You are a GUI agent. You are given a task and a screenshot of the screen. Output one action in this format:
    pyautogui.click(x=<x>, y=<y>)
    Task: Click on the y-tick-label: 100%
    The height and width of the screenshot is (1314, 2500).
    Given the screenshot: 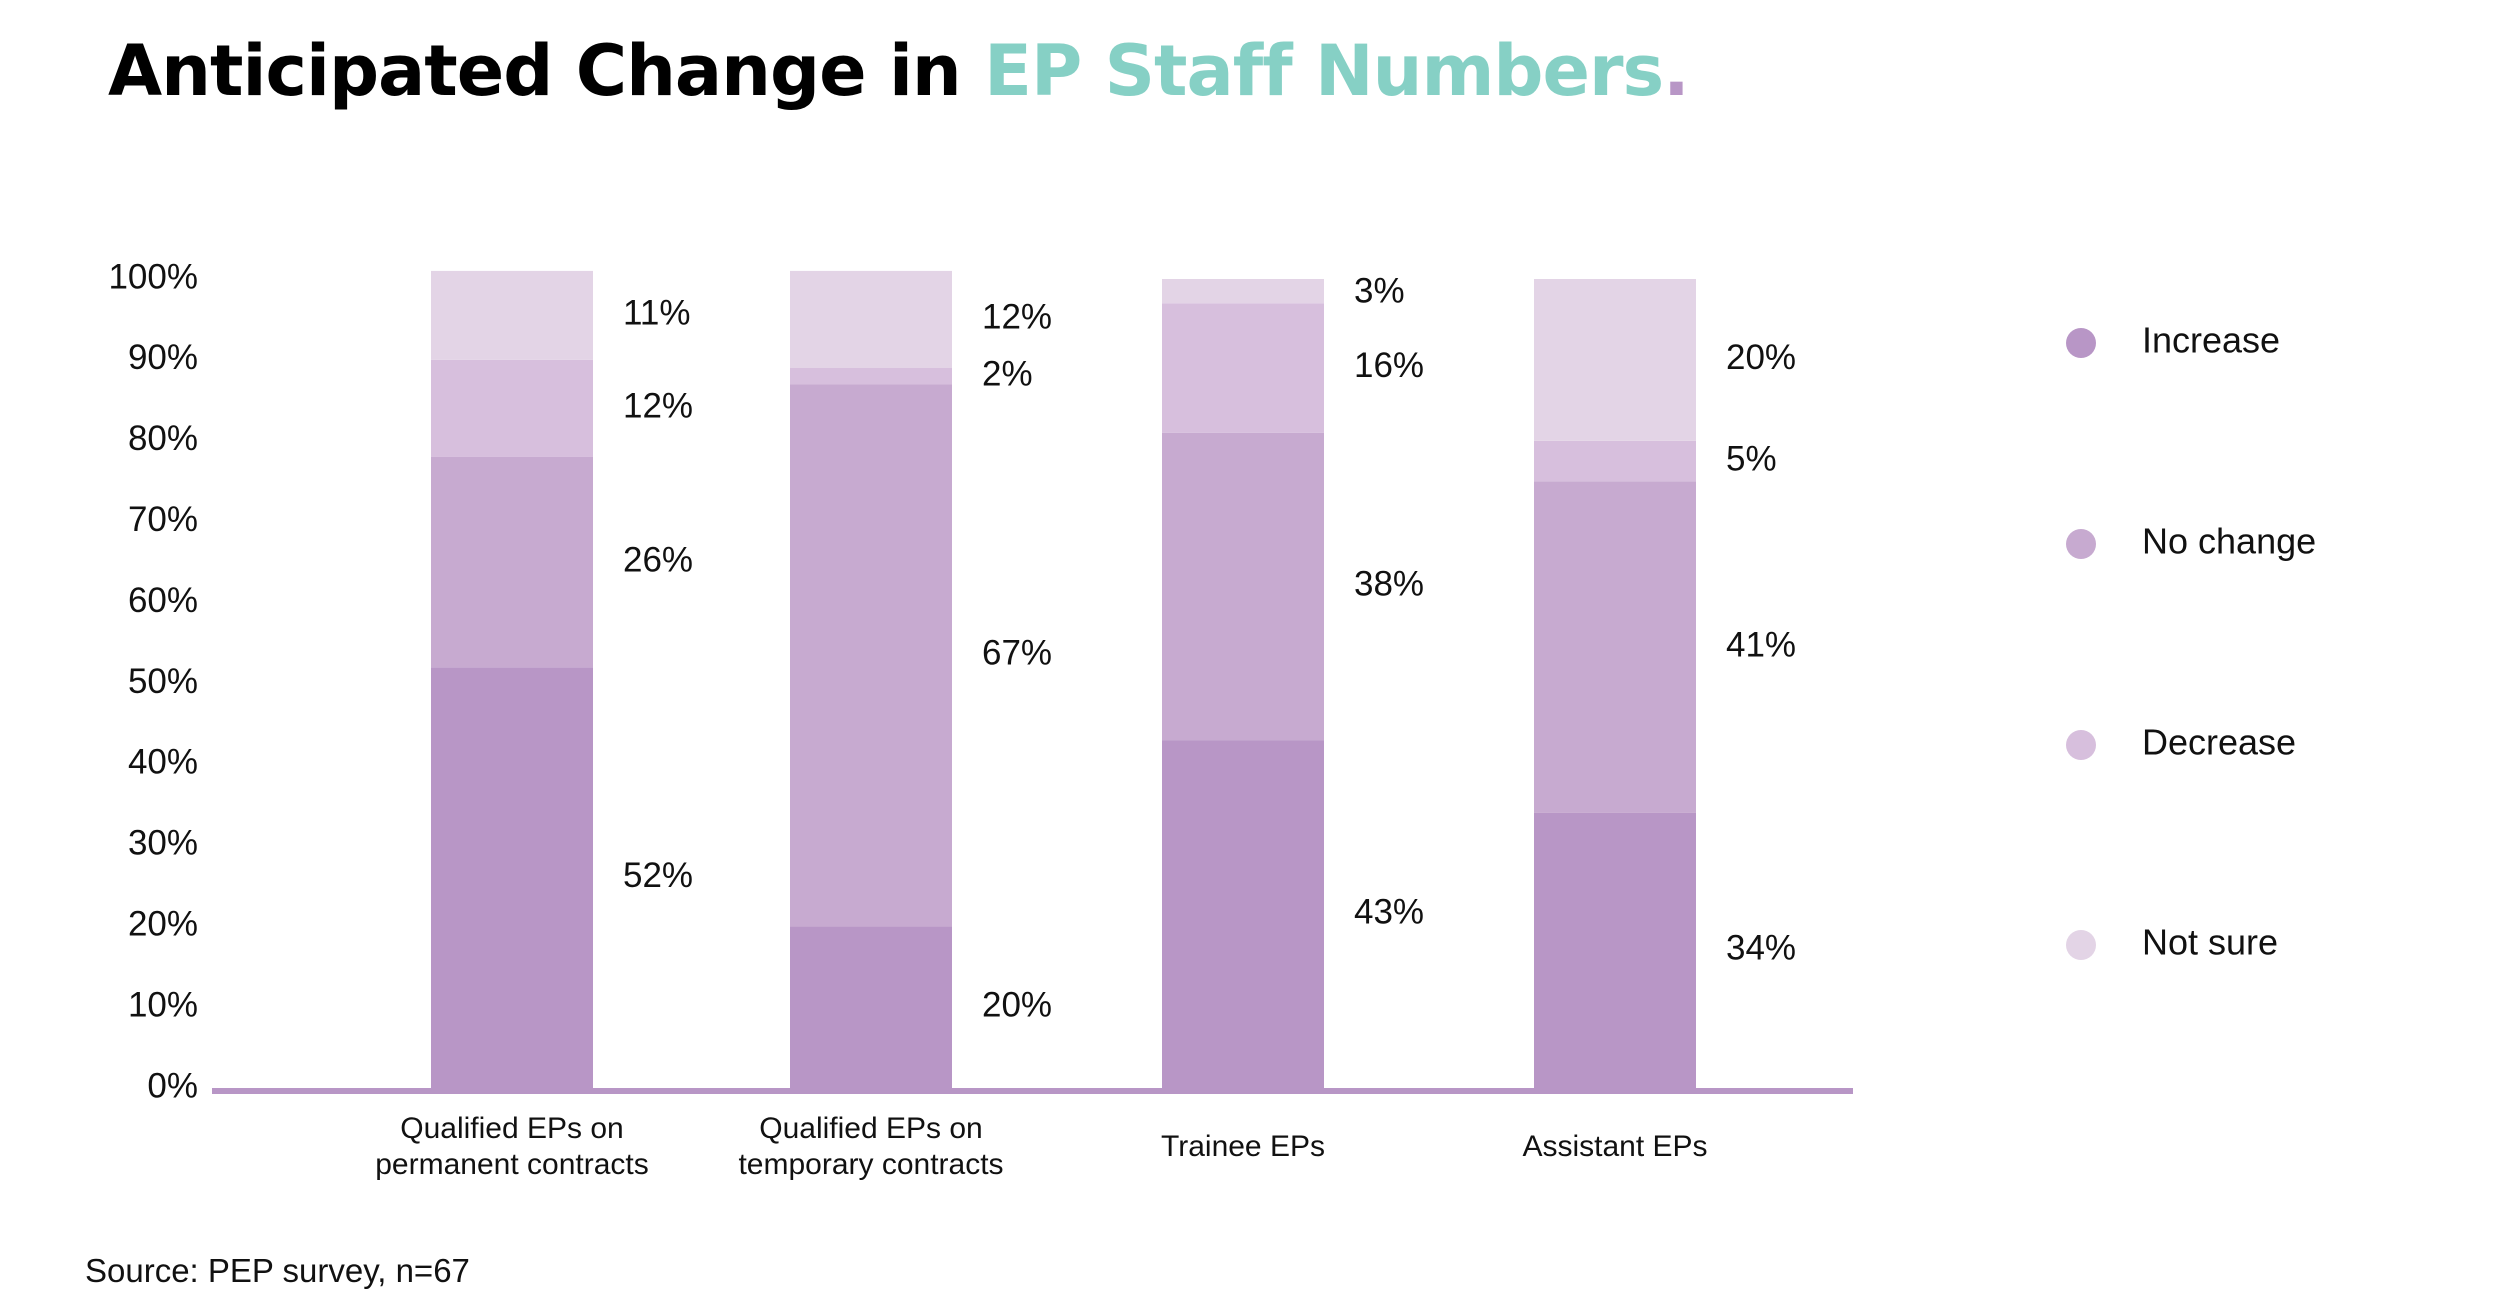 What is the action you would take?
    pyautogui.click(x=153, y=276)
    